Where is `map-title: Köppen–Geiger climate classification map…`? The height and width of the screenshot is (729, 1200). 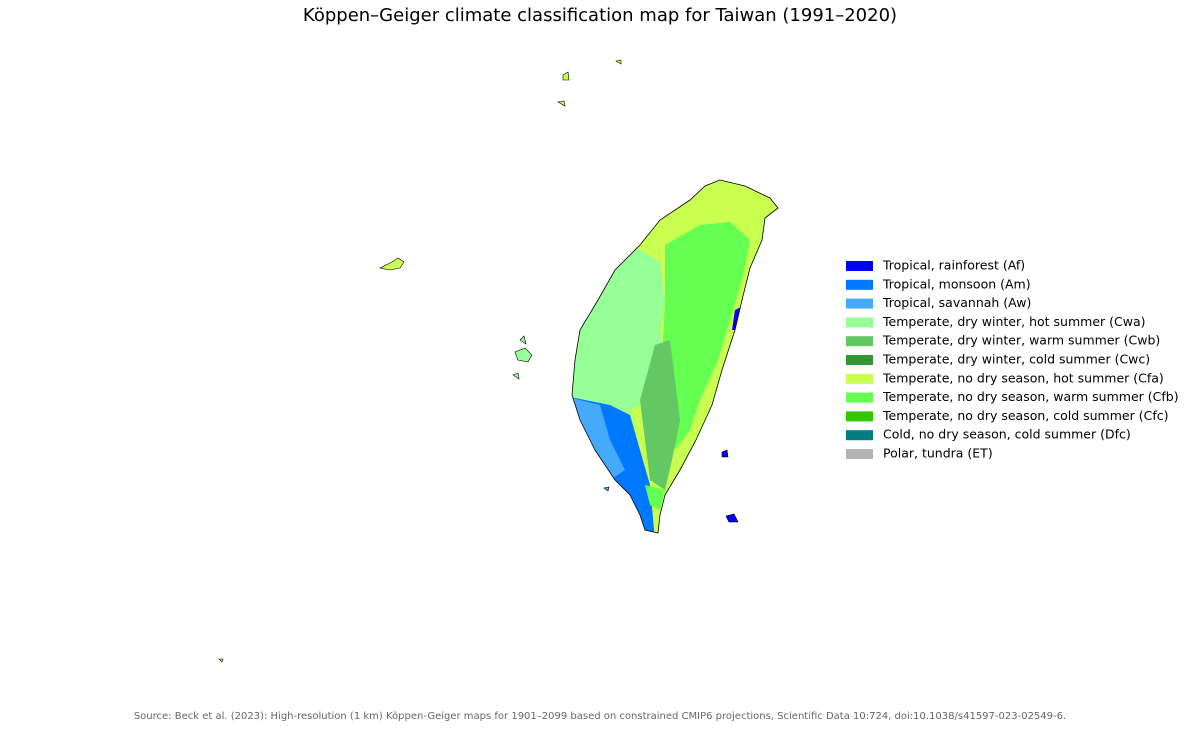 map-title: Köppen–Geiger climate classification map… is located at coordinates (600, 15).